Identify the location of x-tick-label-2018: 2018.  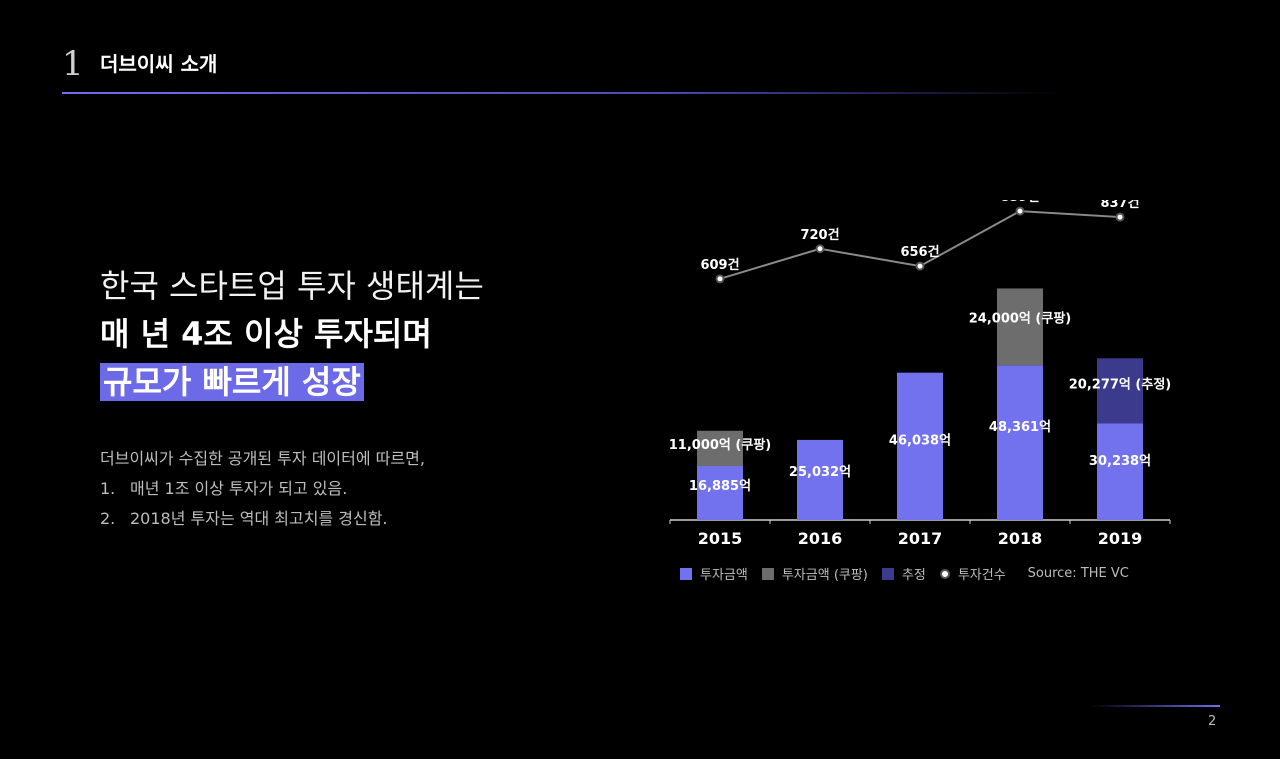
(1020, 538).